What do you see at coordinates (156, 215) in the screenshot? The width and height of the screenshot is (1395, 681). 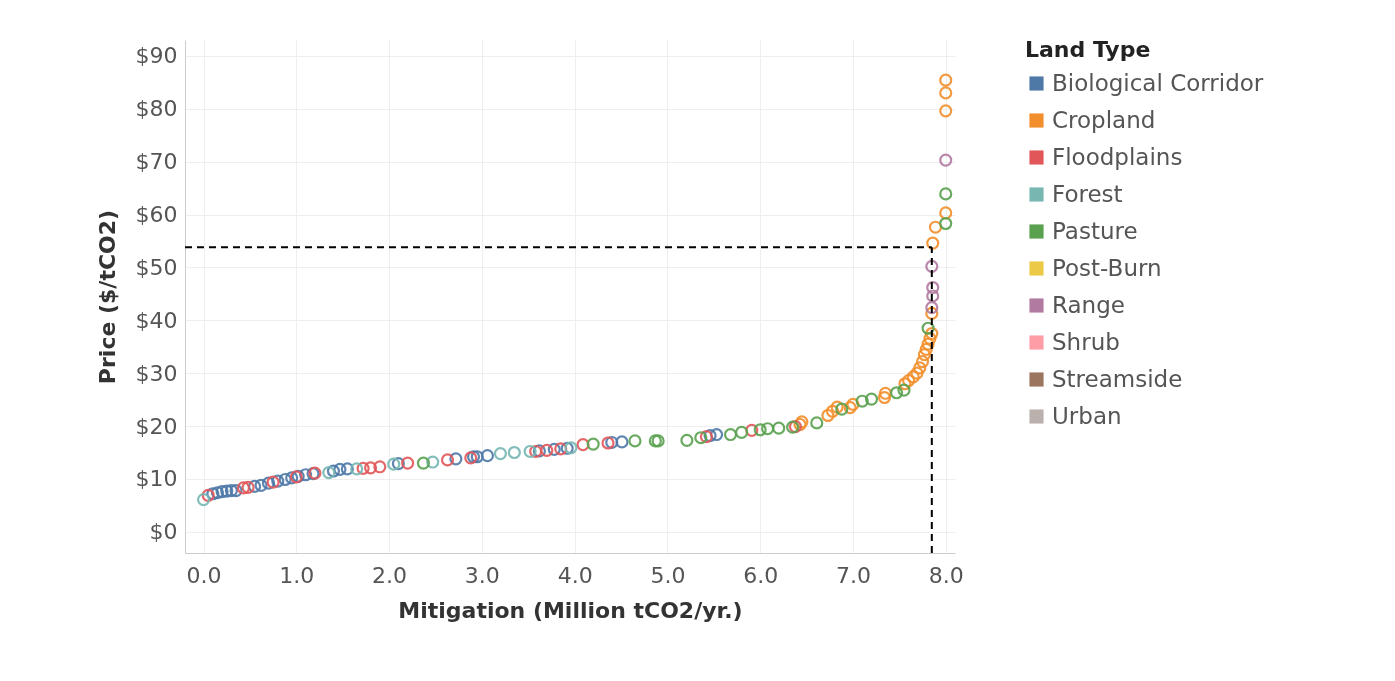 I see `y-tick-label: $60` at bounding box center [156, 215].